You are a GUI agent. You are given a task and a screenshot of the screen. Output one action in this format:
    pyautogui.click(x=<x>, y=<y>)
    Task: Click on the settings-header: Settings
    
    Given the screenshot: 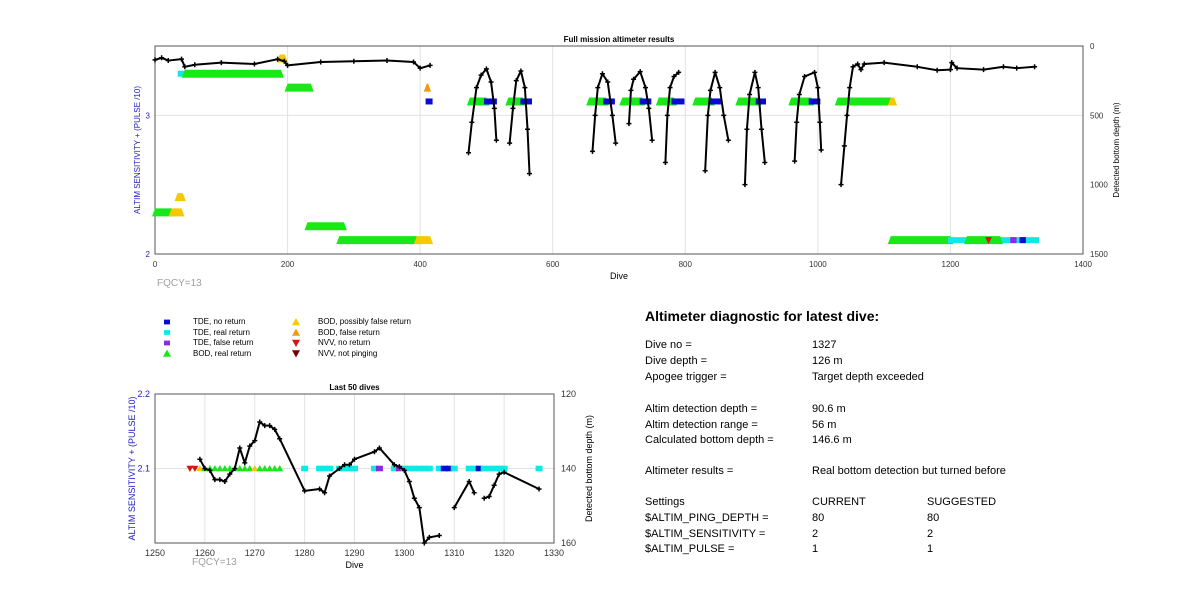 What is the action you would take?
    pyautogui.click(x=665, y=502)
    